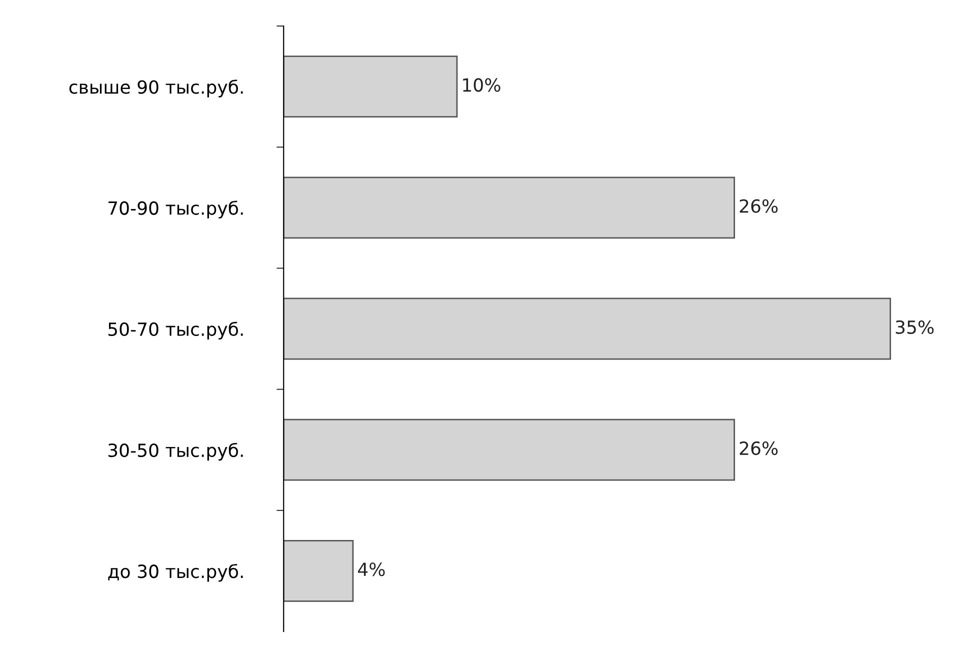 Image resolution: width=978 pixels, height=651 pixels. Describe the element at coordinates (175, 451) in the screenshot. I see `y-tick-label: 30-50 тыс.руб.` at that location.